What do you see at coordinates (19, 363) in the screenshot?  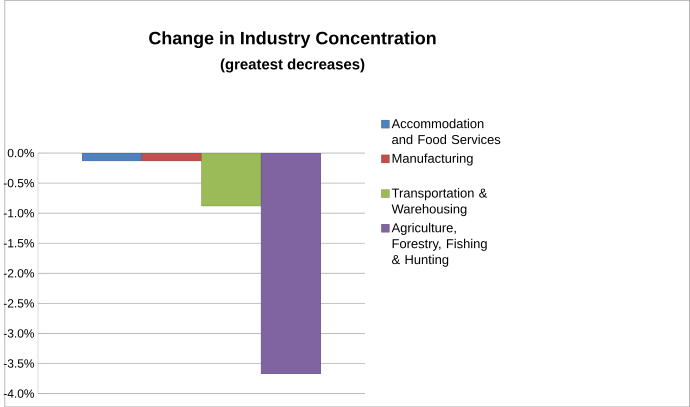 I see `y-tick-label: -3.5%` at bounding box center [19, 363].